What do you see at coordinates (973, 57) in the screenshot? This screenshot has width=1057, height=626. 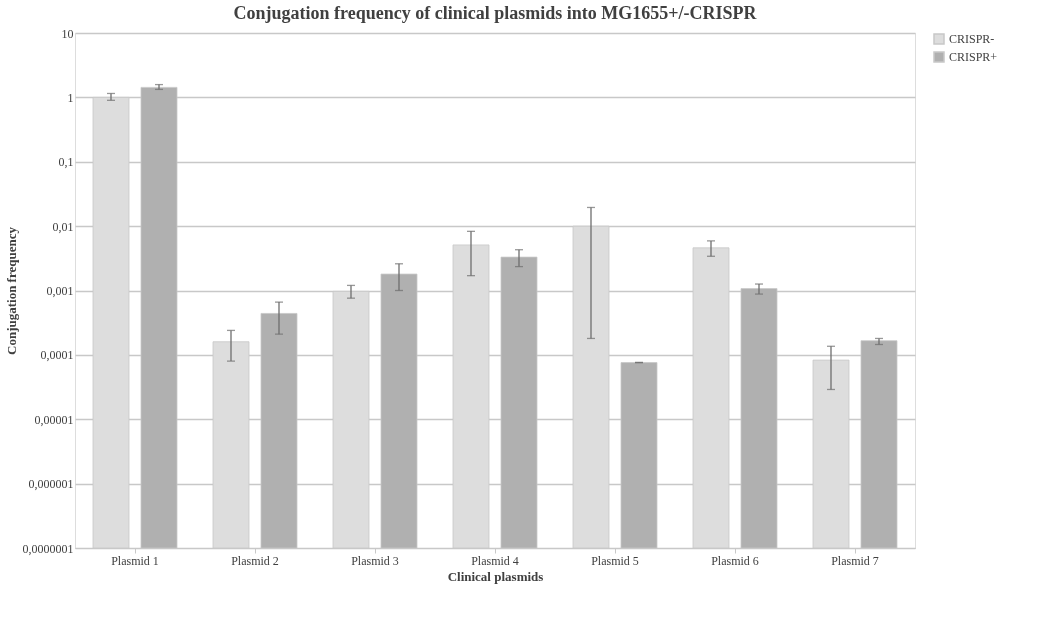 I see `legend-label: CRISPR+` at bounding box center [973, 57].